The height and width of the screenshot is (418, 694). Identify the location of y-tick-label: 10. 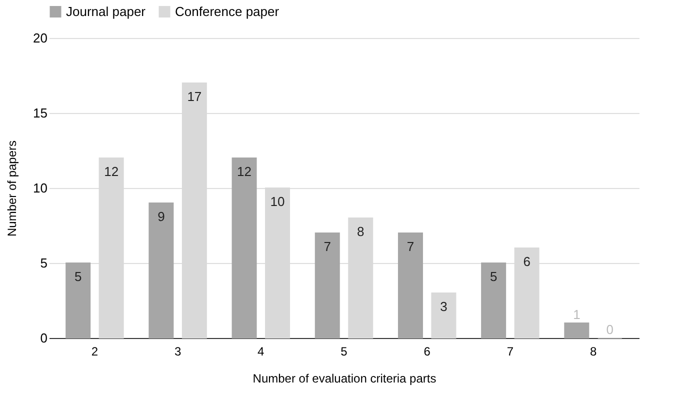
(40, 188).